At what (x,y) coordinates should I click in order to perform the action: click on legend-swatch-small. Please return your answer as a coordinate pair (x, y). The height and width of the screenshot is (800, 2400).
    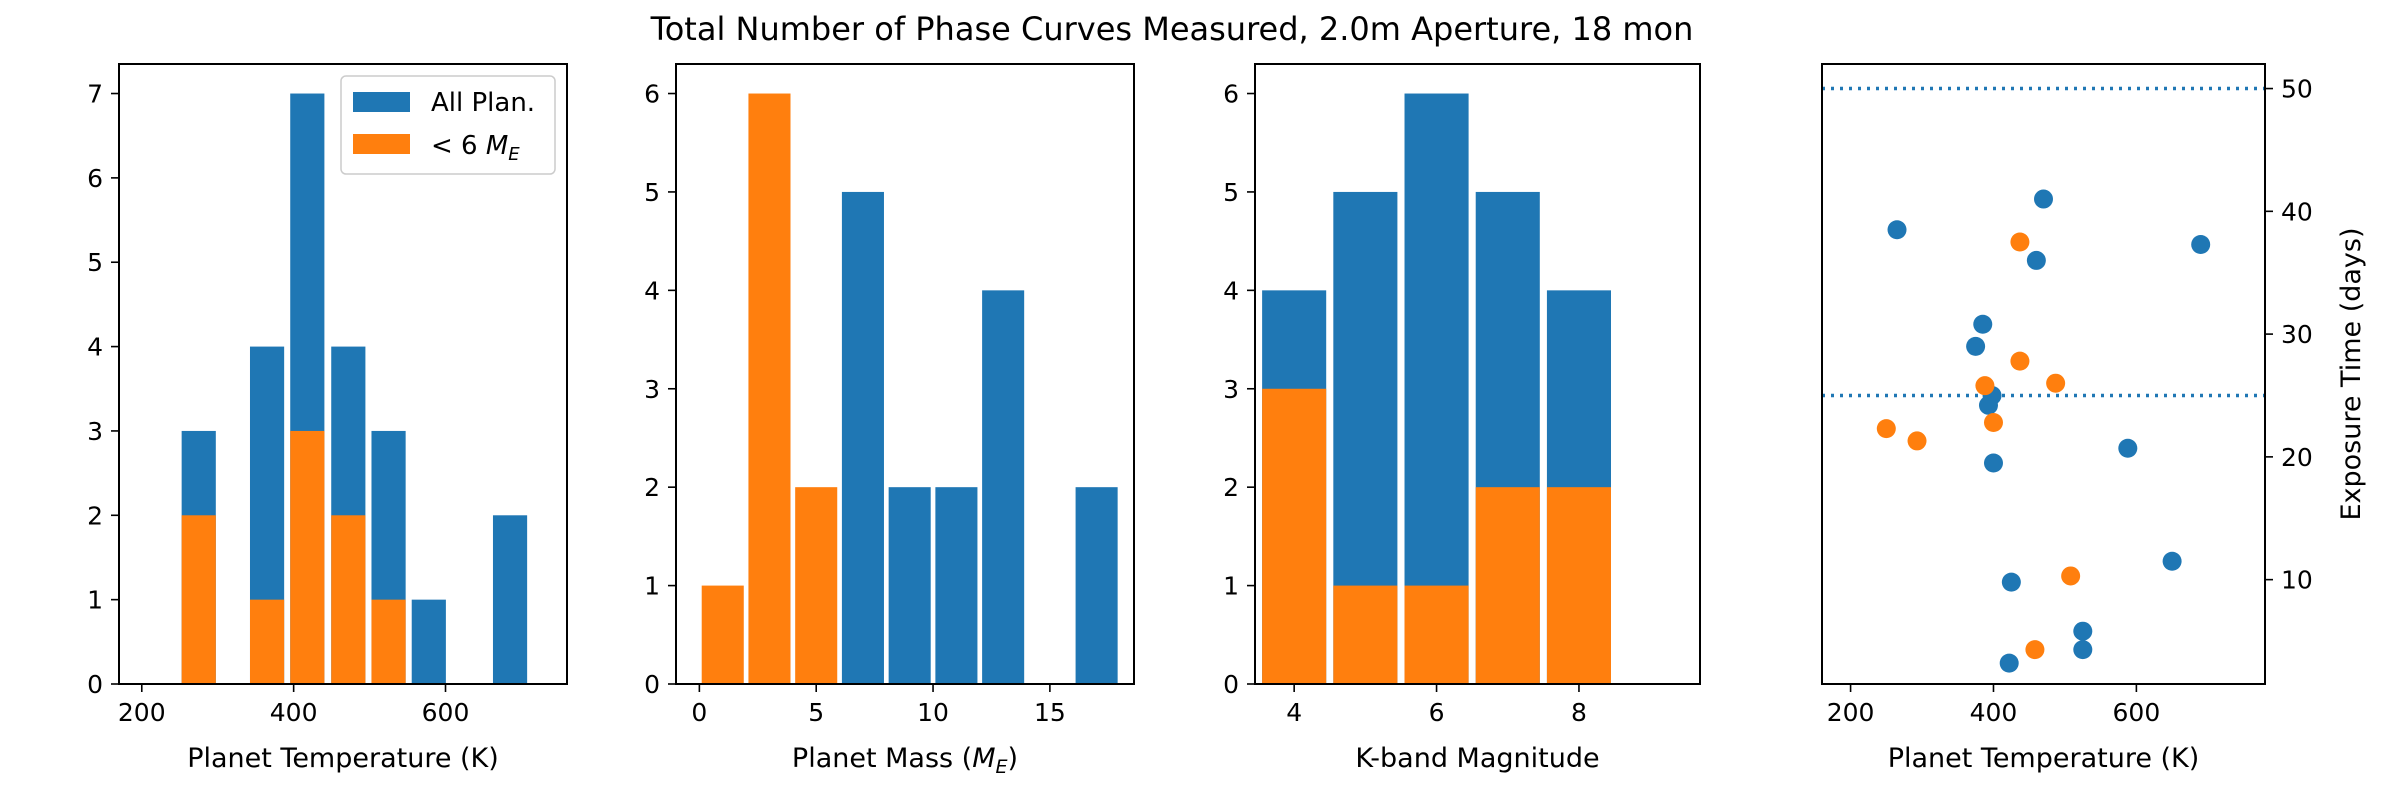
    Looking at the image, I should click on (381, 144).